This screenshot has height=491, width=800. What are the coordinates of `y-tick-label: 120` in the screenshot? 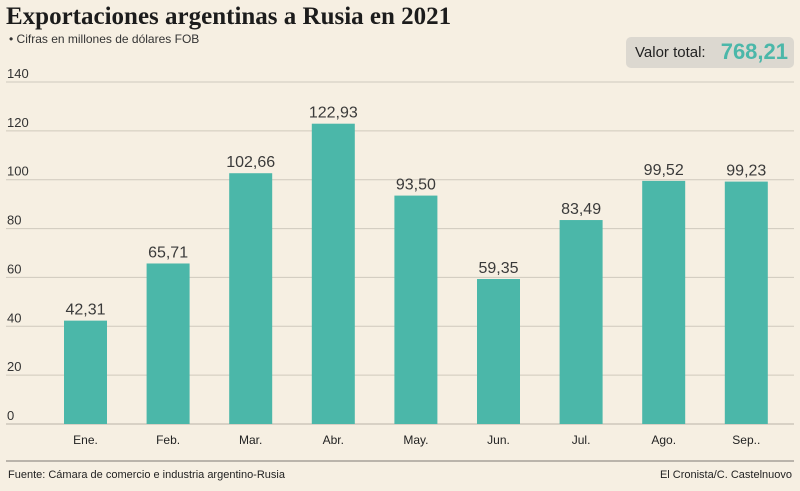 It's located at (18, 122).